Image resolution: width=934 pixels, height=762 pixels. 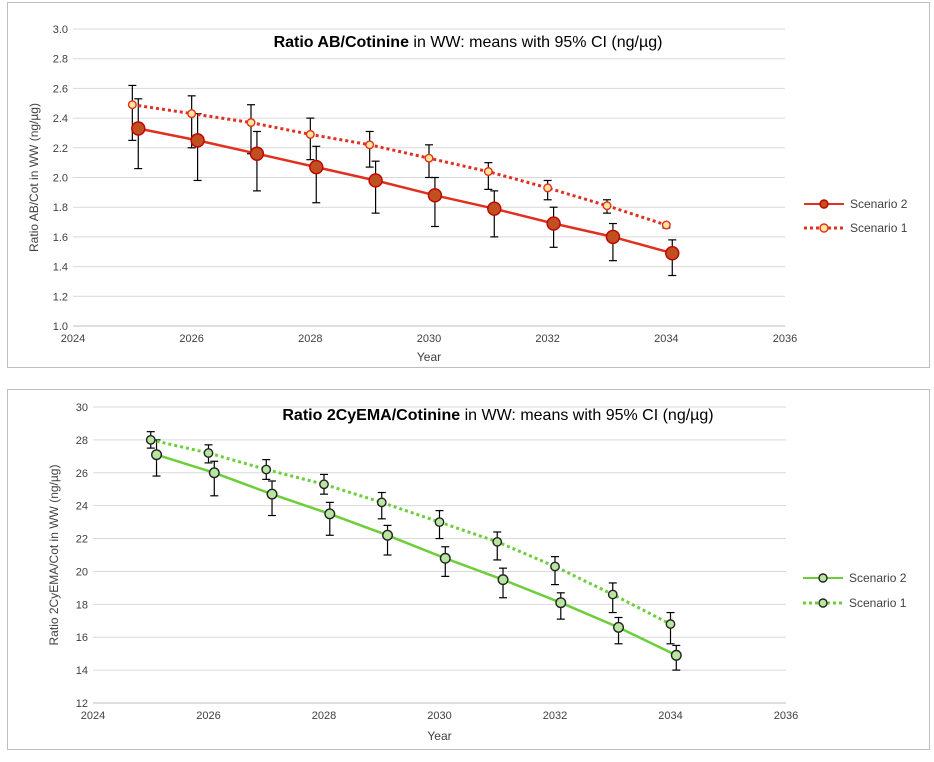 What do you see at coordinates (34, 177) in the screenshot?
I see `y-axis-title: Ratio AB/Cot in WW (ng/µg)` at bounding box center [34, 177].